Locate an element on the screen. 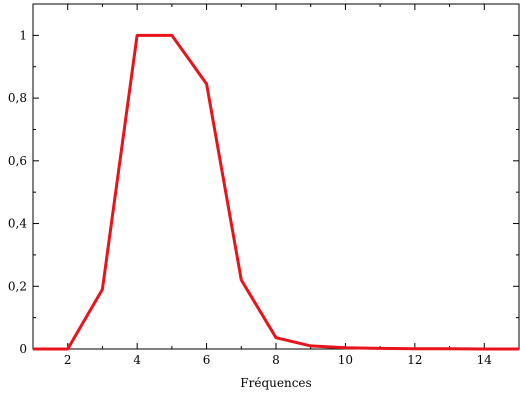 The image size is (520, 396). y-tick-label: 0 is located at coordinates (23, 349).